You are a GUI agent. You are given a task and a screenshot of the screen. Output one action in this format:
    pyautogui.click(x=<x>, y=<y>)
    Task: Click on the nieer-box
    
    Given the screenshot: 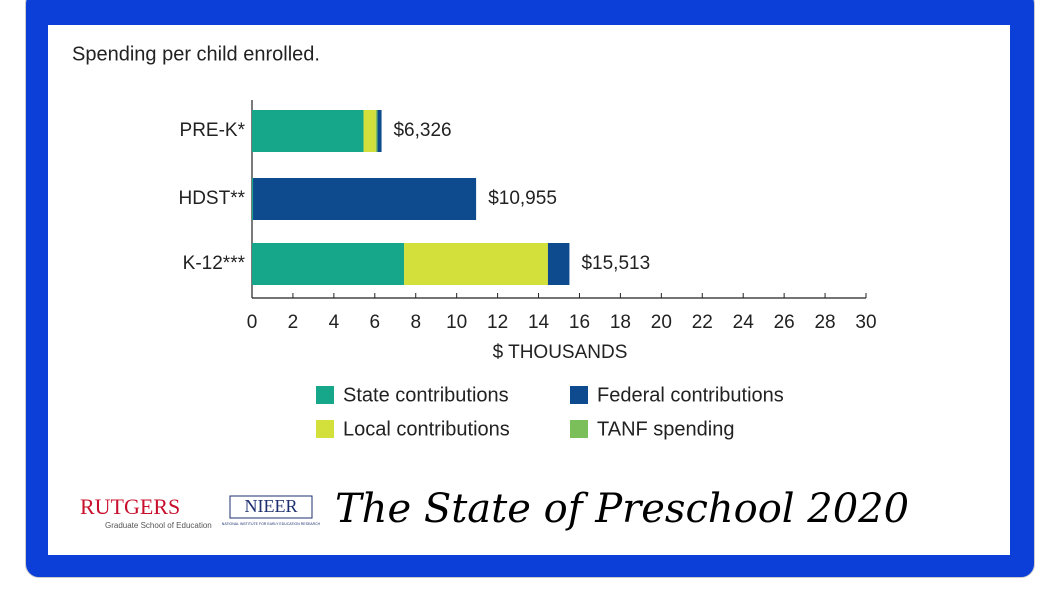 What is the action you would take?
    pyautogui.click(x=271, y=507)
    